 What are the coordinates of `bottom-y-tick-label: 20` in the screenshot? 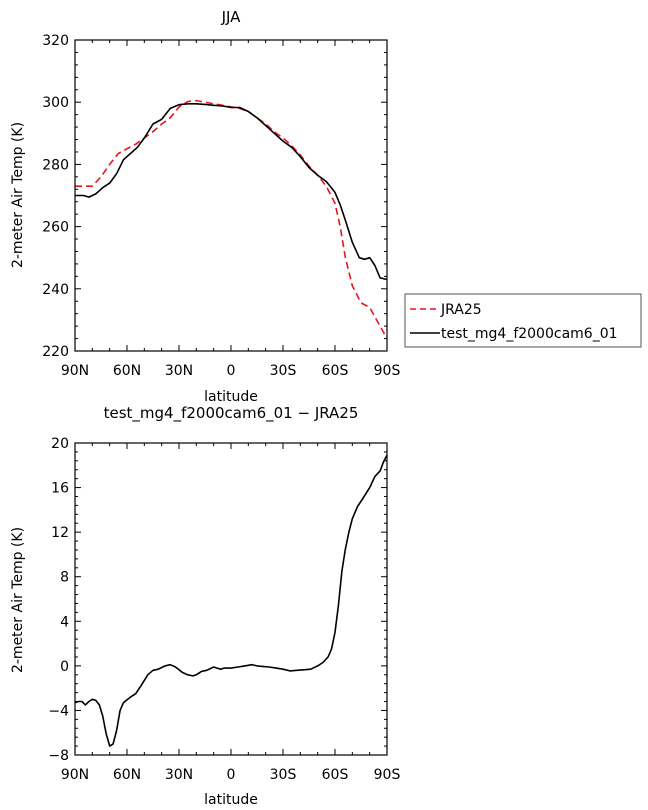 It's located at (60, 444).